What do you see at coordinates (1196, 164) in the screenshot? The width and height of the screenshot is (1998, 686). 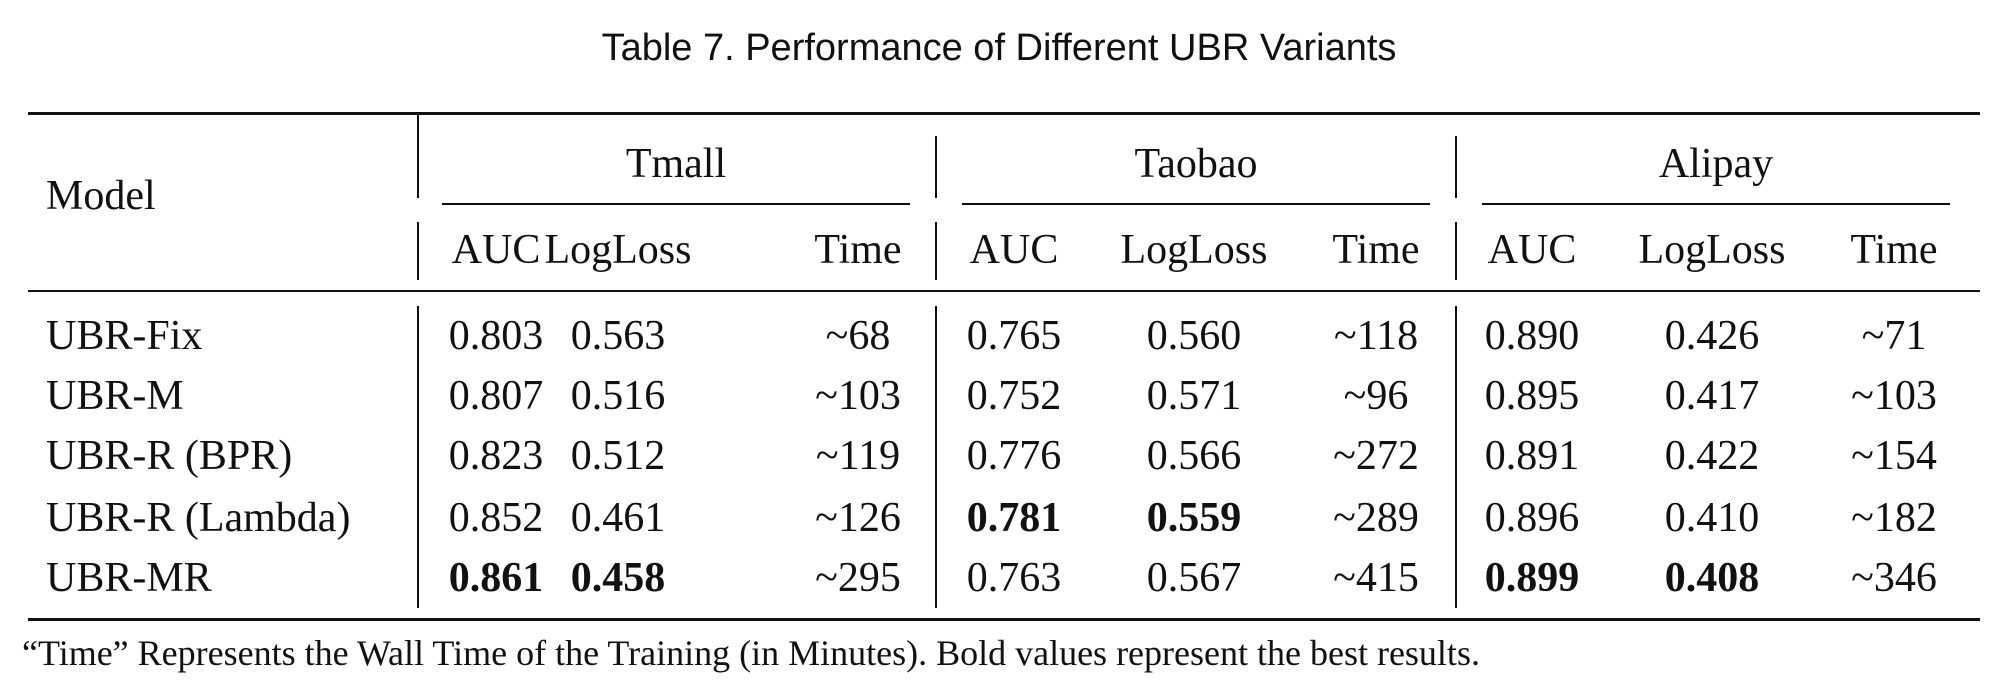 I see `dataset-header: Taobao` at bounding box center [1196, 164].